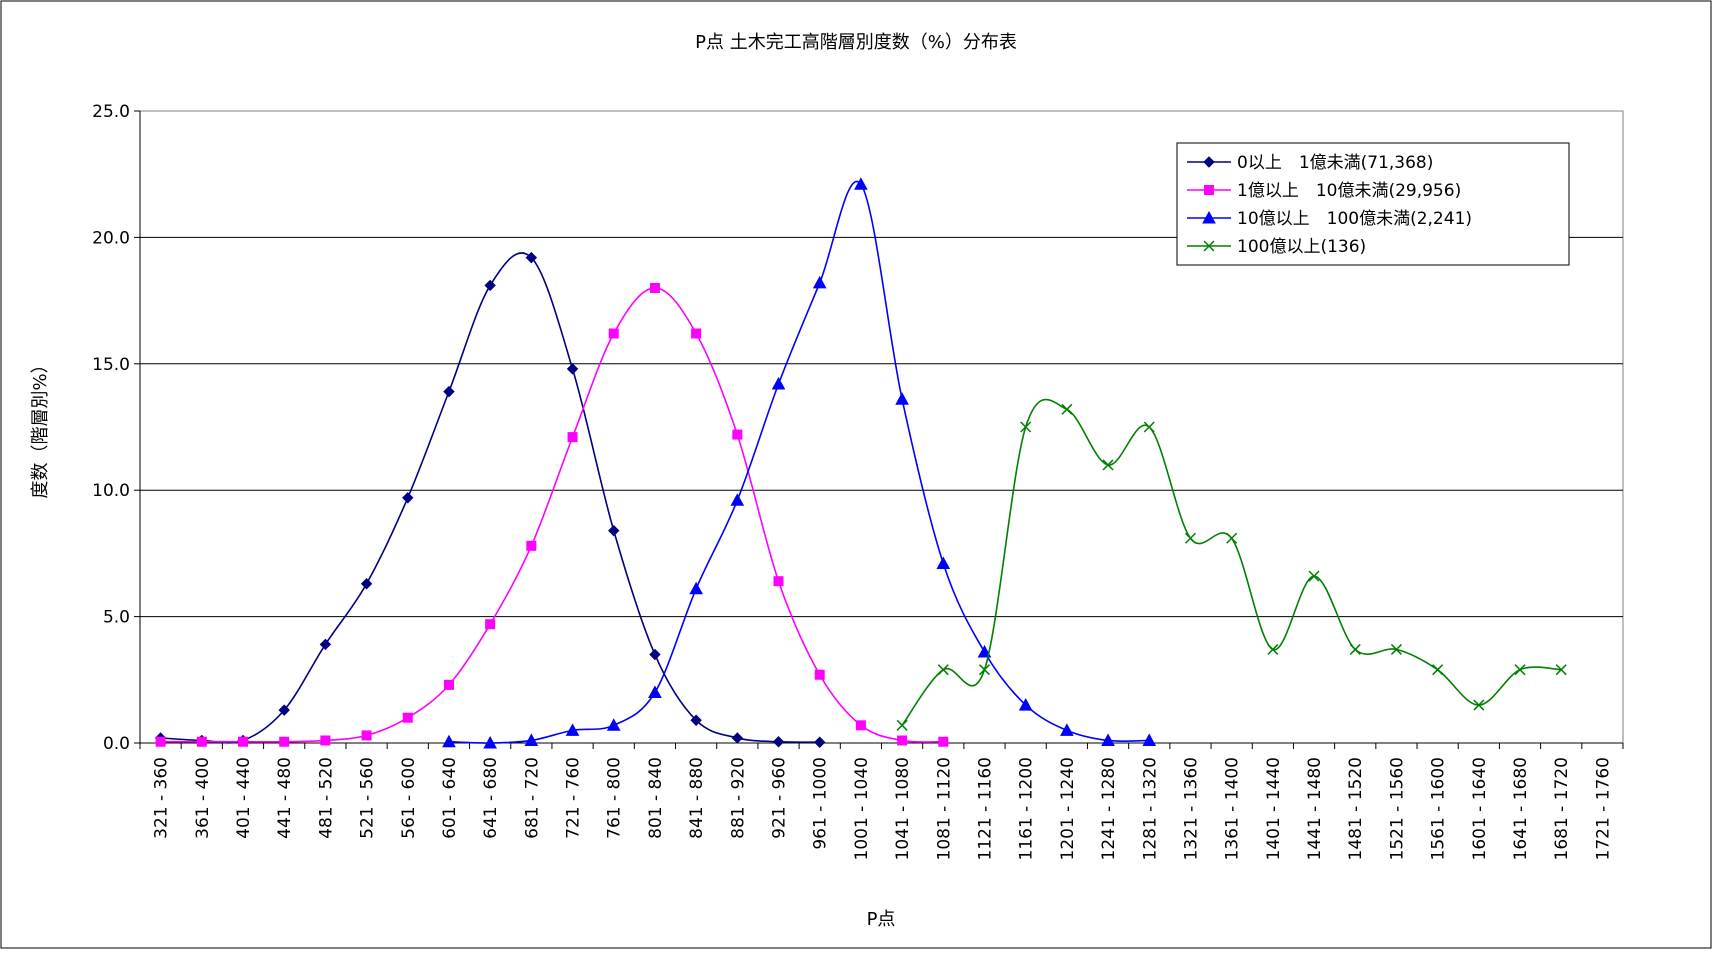 Image resolution: width=1713 pixels, height=953 pixels. I want to click on x-tick-label: 641 - 680, so click(491, 798).